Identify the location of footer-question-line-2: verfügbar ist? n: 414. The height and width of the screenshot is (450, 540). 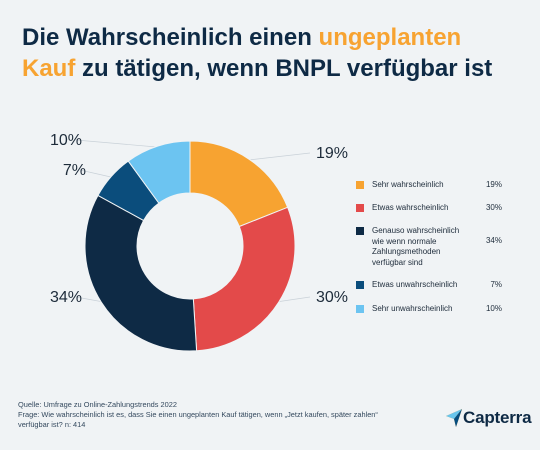
(52, 424).